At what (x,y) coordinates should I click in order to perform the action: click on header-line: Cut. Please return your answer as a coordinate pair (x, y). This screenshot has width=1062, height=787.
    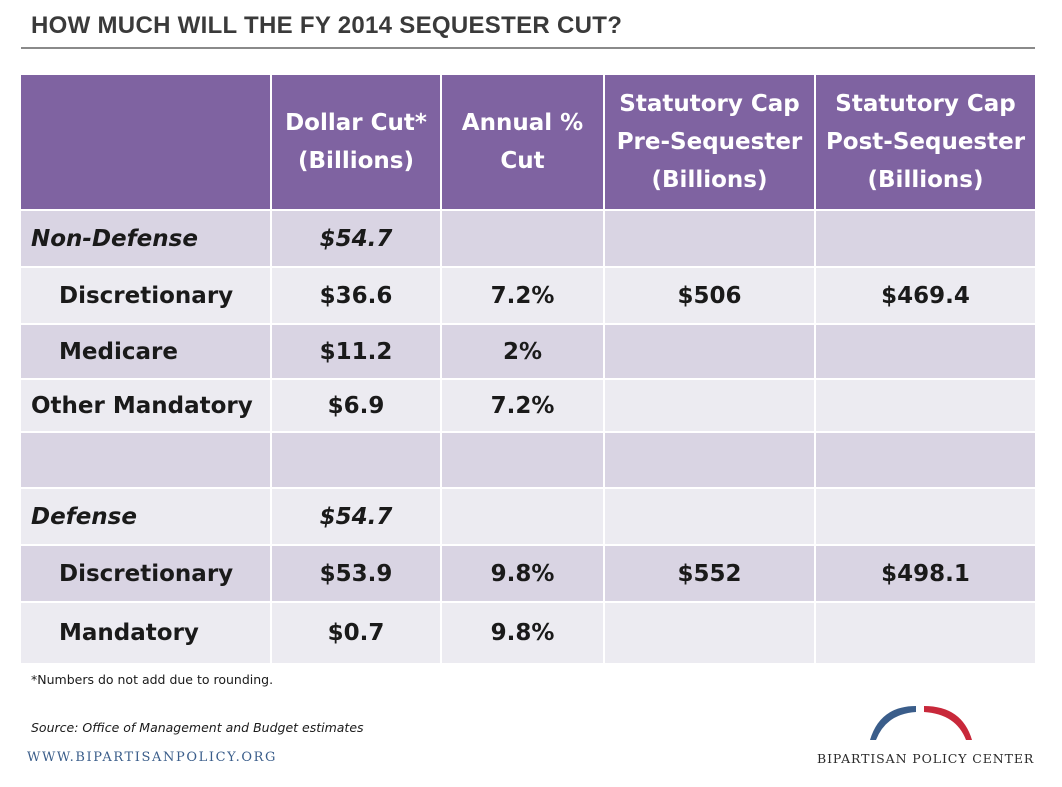
    Looking at the image, I should click on (522, 161).